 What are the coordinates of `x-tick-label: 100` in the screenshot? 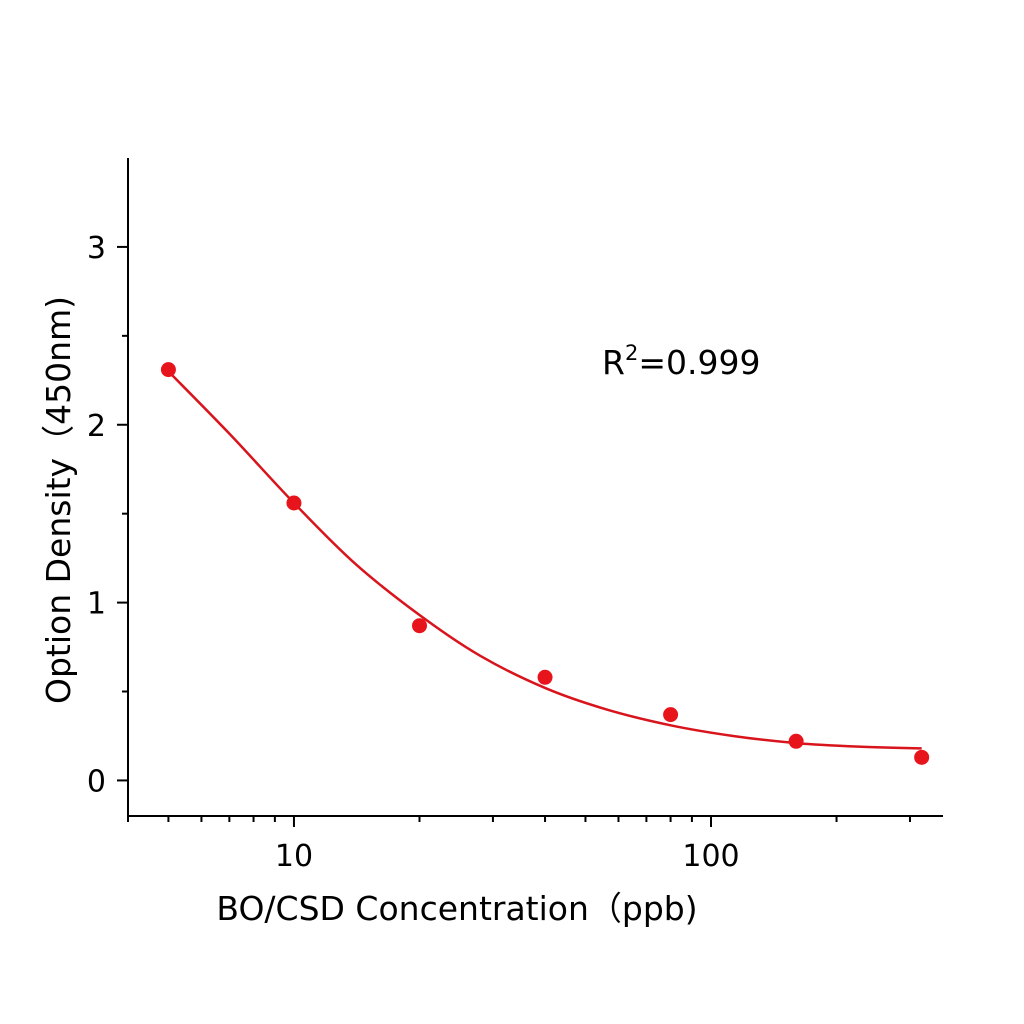 It's located at (710, 856).